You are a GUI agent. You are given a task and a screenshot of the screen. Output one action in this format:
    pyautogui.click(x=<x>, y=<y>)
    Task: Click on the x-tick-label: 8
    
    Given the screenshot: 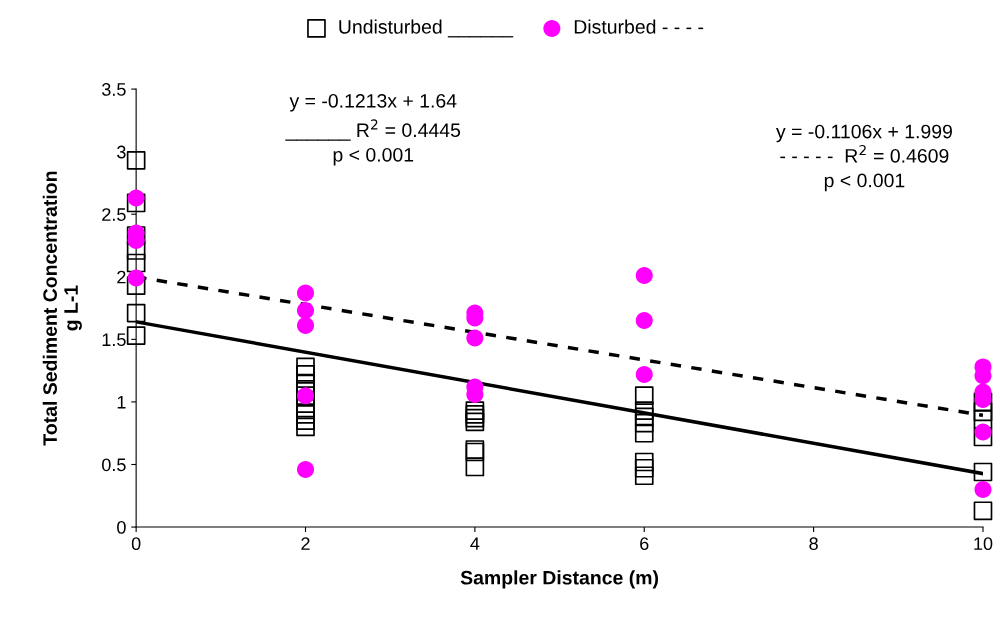 What is the action you would take?
    pyautogui.click(x=813, y=544)
    